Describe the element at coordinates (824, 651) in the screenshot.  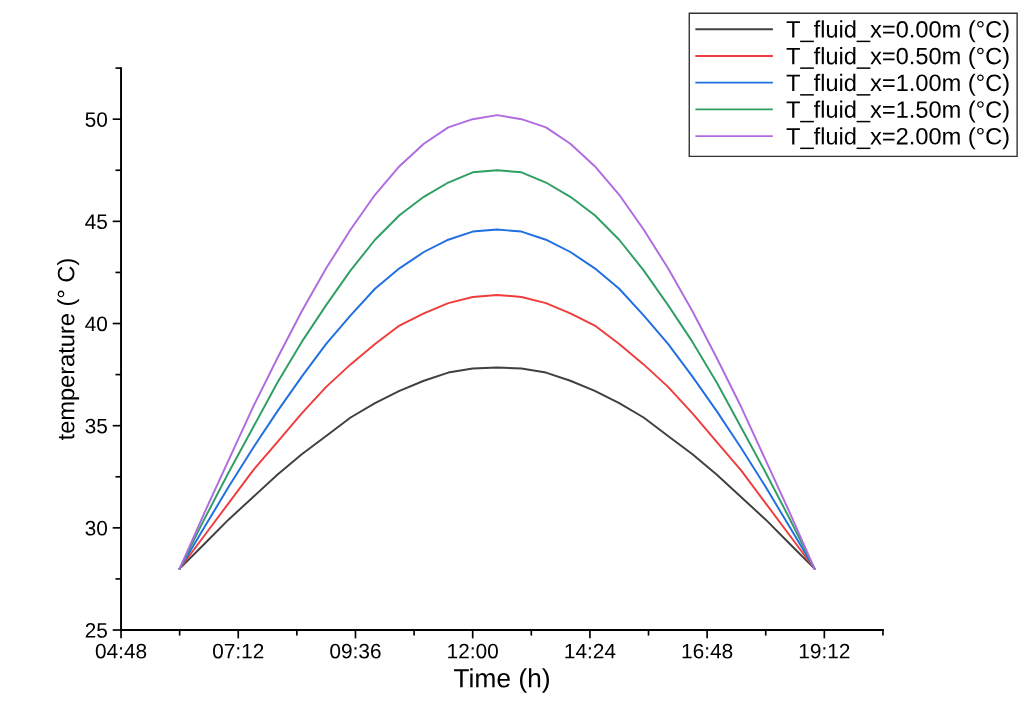
I see `x-tick-label: 19:12` at that location.